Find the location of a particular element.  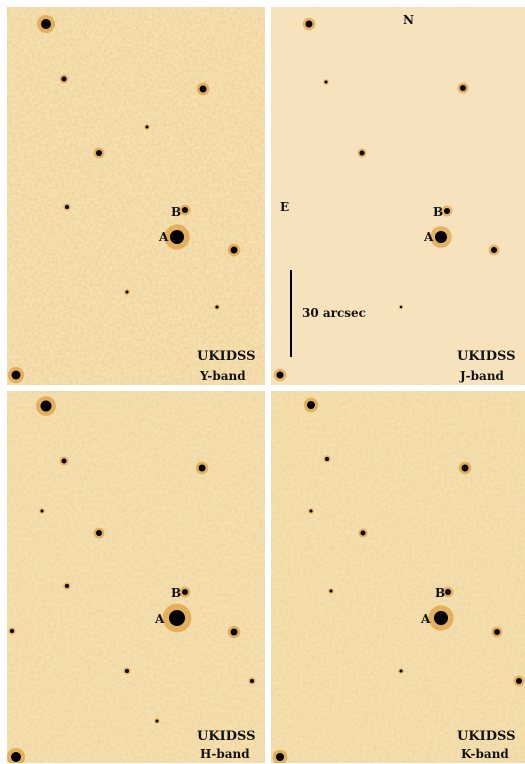

east-label: E is located at coordinates (285, 207).